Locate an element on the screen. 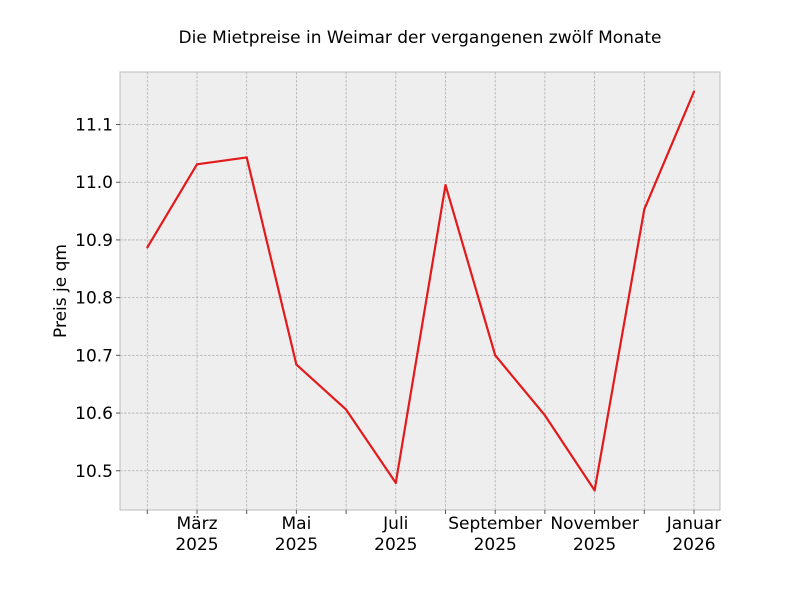  y-tick-label: 10.6 is located at coordinates (94, 414).